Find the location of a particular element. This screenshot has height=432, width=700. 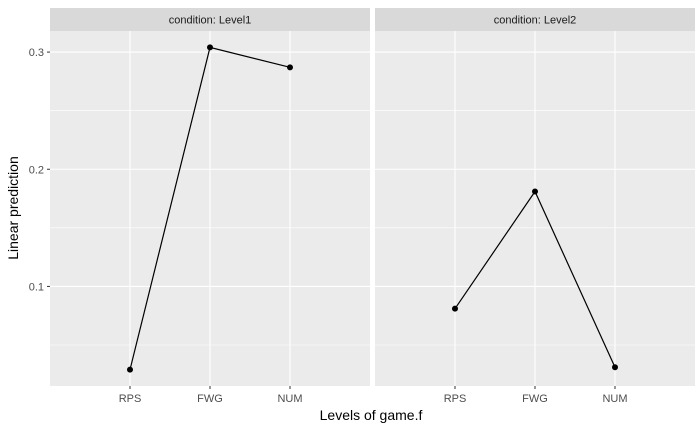

y-axis: 0.1 0.2 0.3 is located at coordinates (39, 170).